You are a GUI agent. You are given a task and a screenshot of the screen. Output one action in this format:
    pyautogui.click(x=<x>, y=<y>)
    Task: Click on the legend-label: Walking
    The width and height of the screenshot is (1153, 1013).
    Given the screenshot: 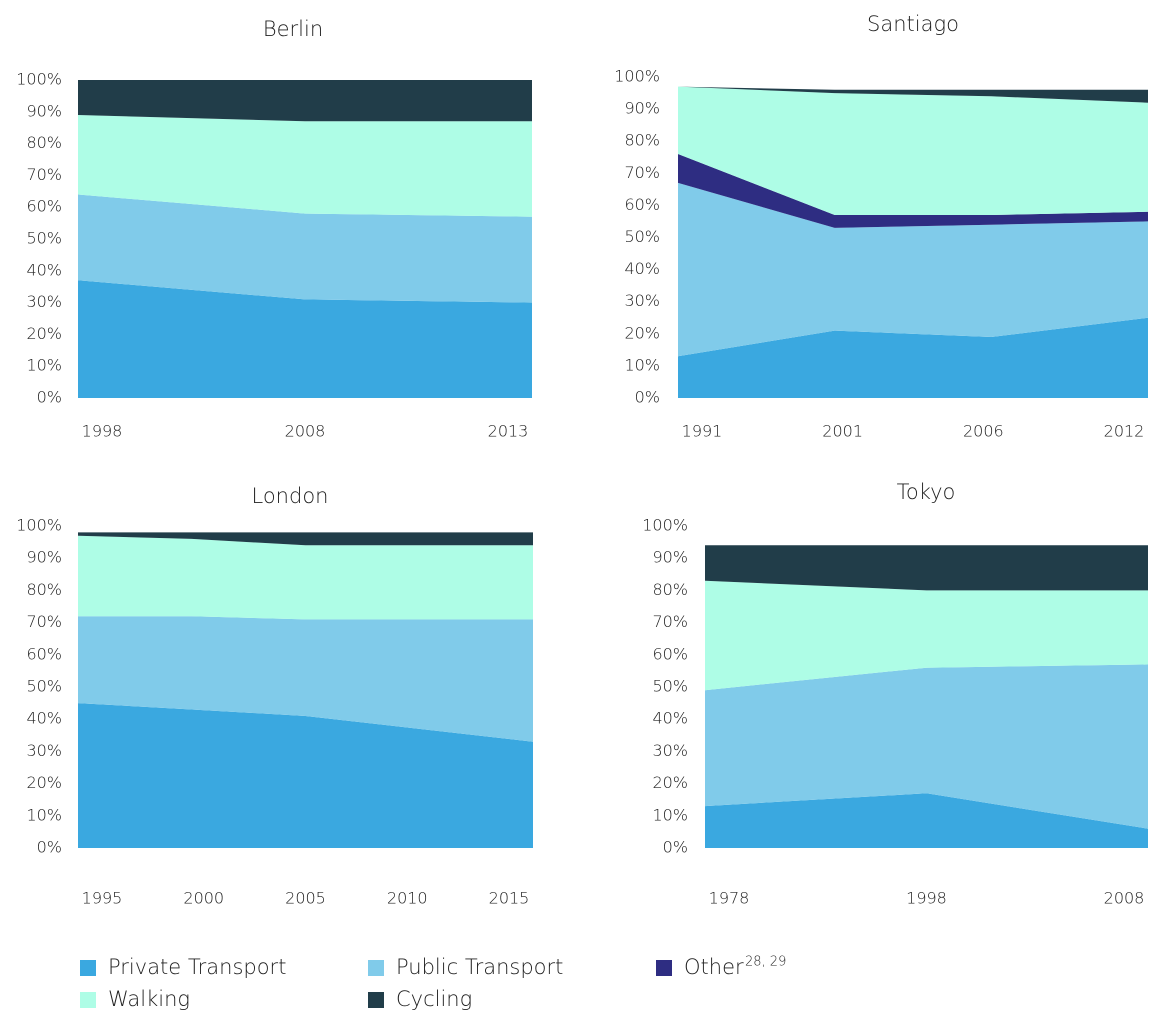 What is the action you would take?
    pyautogui.click(x=149, y=999)
    